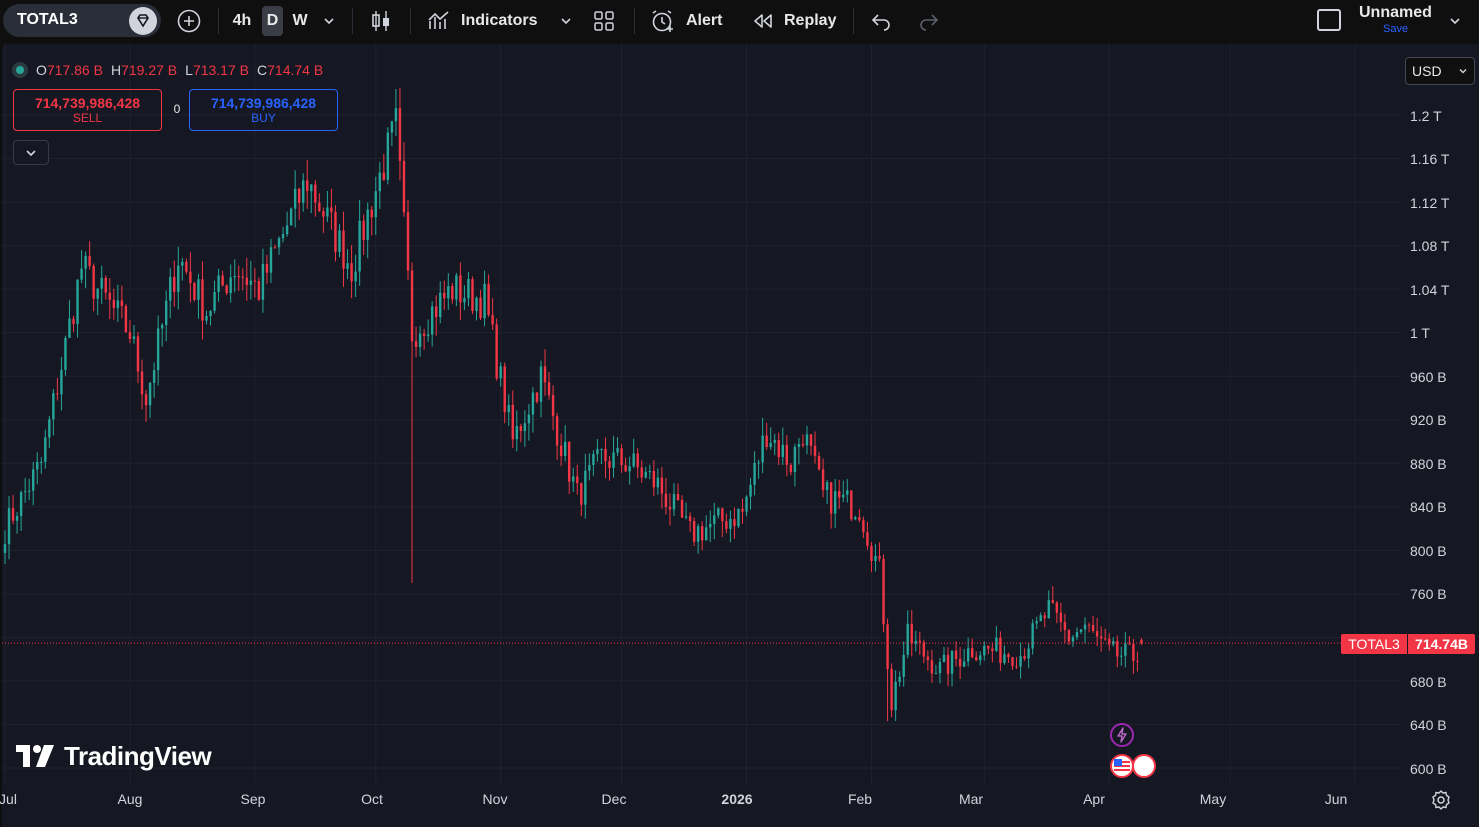  What do you see at coordinates (1455, 21) in the screenshot?
I see `layout-dropdown` at bounding box center [1455, 21].